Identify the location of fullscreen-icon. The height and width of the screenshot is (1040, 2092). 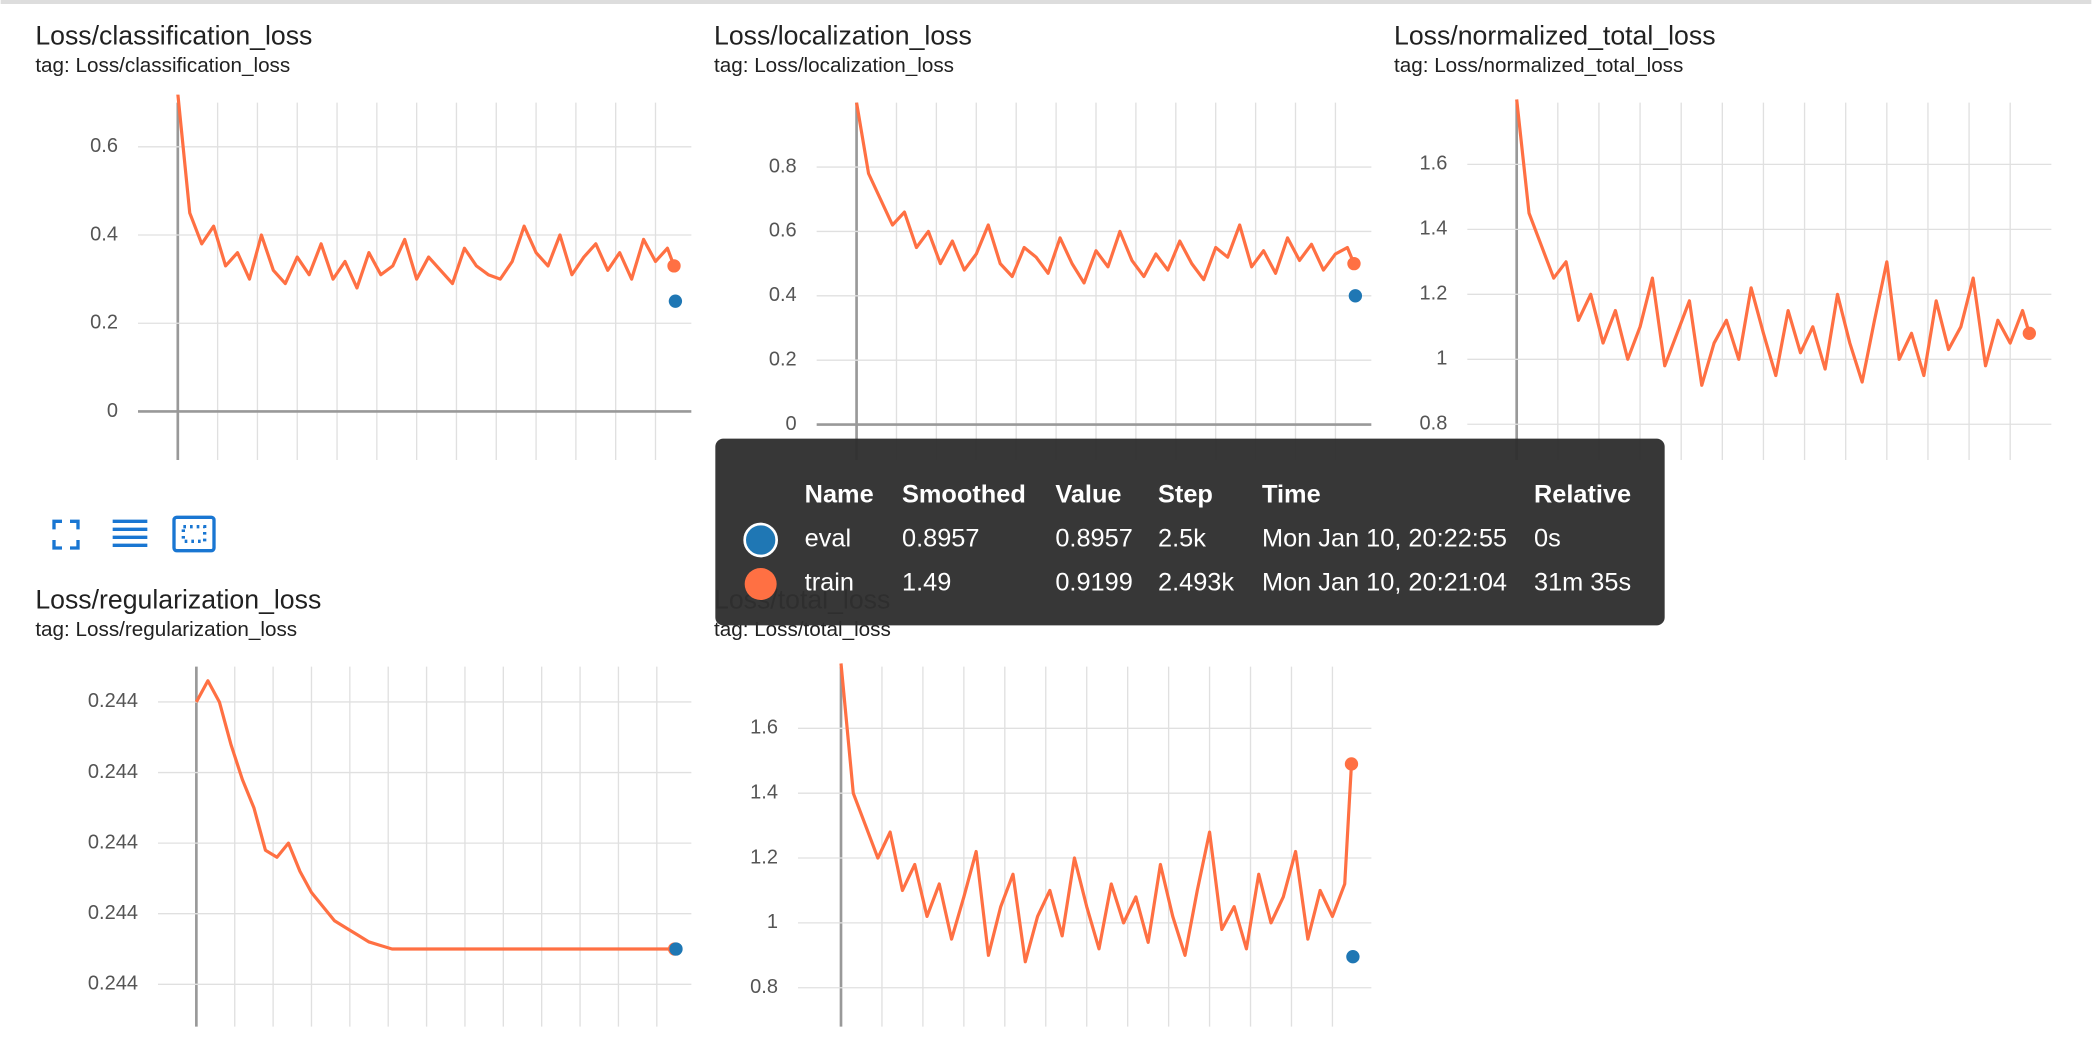
(66, 534).